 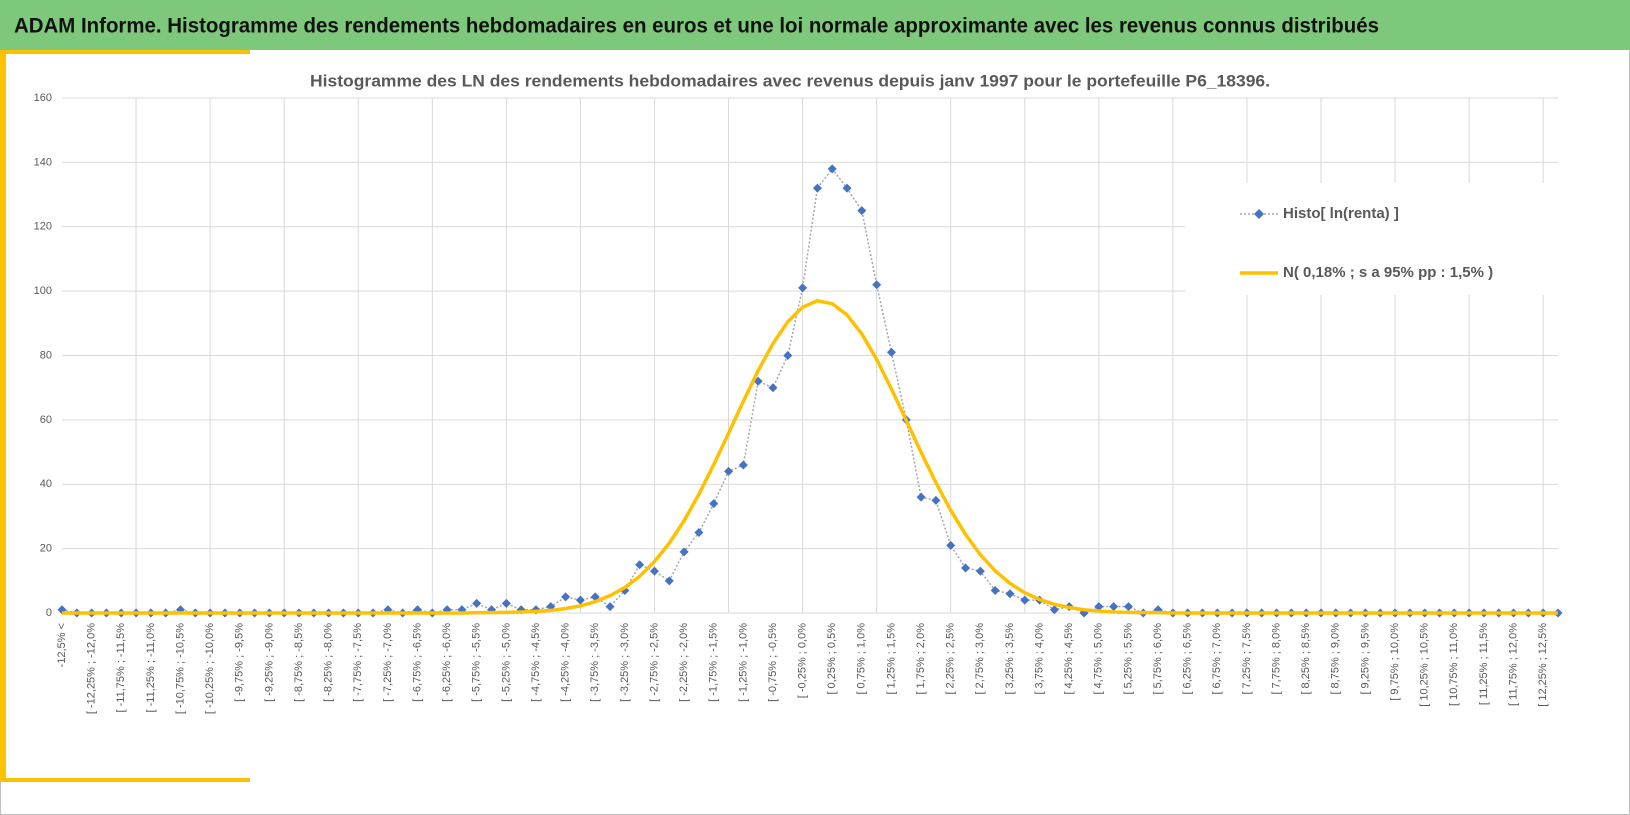 What do you see at coordinates (447, 662) in the screenshot?
I see `x-tick-label: [ -6,25% ; -6,0%` at bounding box center [447, 662].